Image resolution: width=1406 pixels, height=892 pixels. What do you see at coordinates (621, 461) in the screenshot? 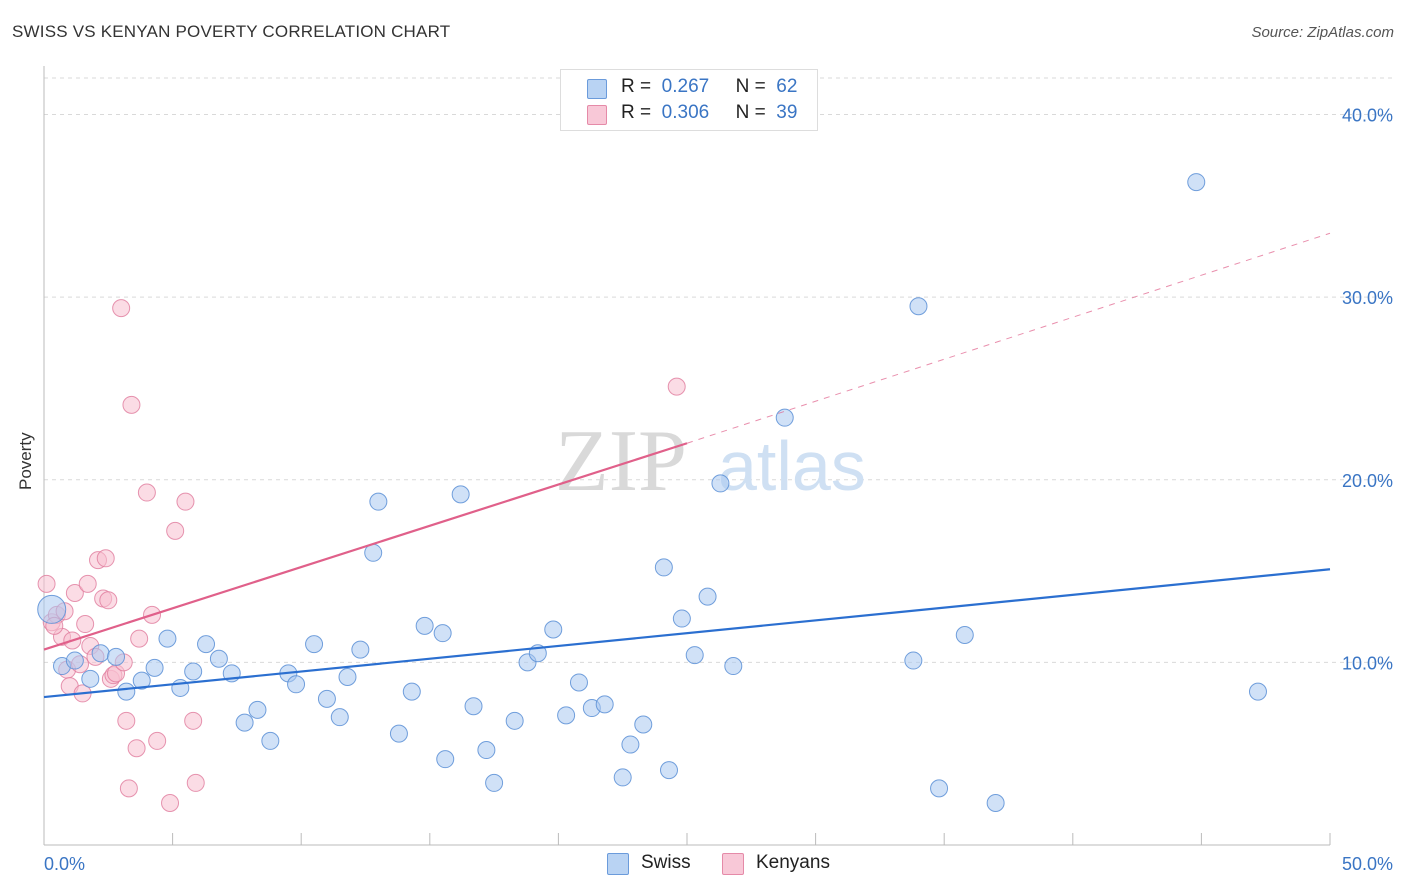
I see `watermark-zip: ZIP` at bounding box center [621, 461].